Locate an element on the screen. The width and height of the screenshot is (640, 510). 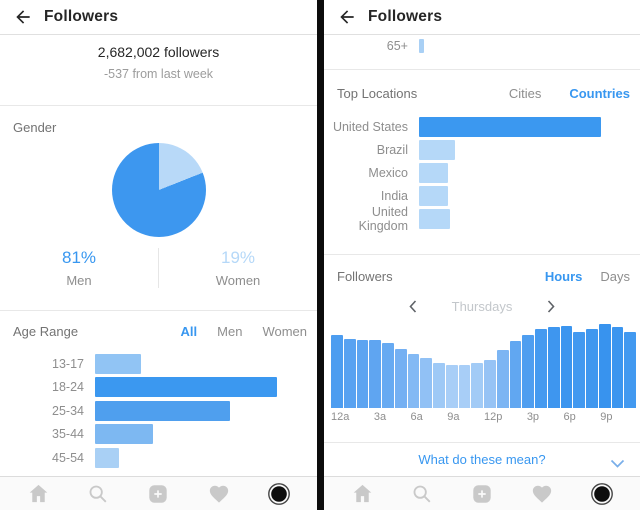
age-range-overflow-section: 65+ is located at coordinates (482, 52).